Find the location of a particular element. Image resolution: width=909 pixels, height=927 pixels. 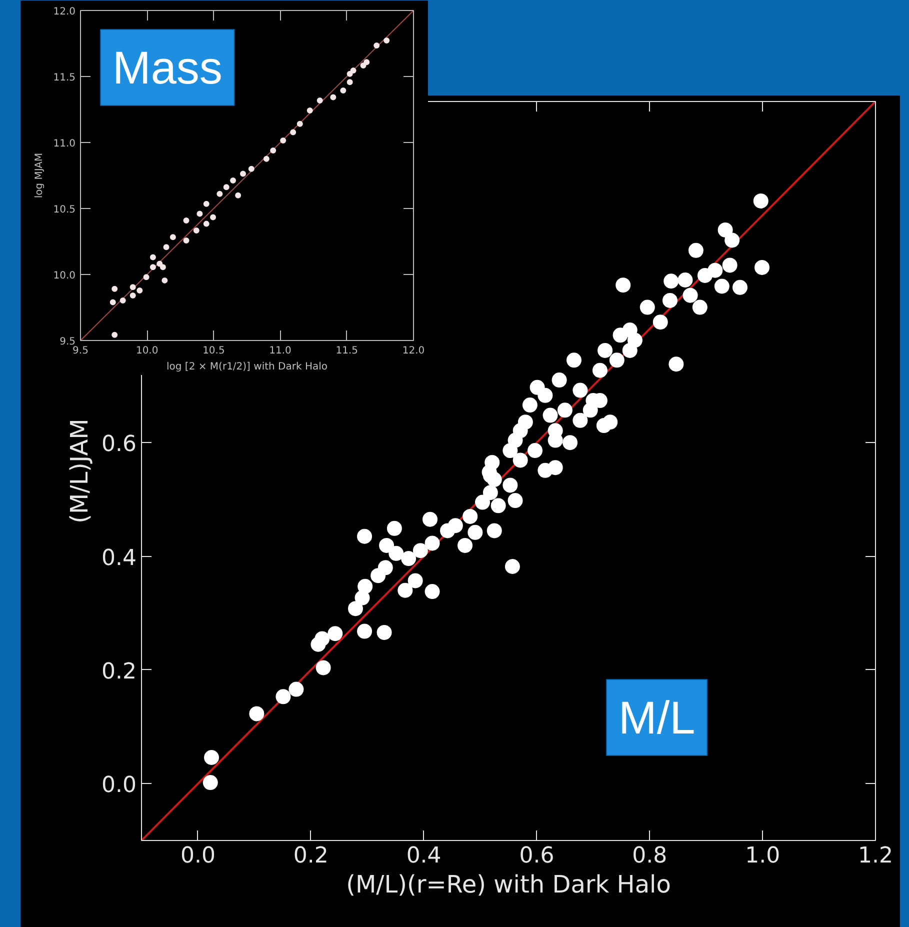

y-tick-label: 10.0 is located at coordinates (64, 276).